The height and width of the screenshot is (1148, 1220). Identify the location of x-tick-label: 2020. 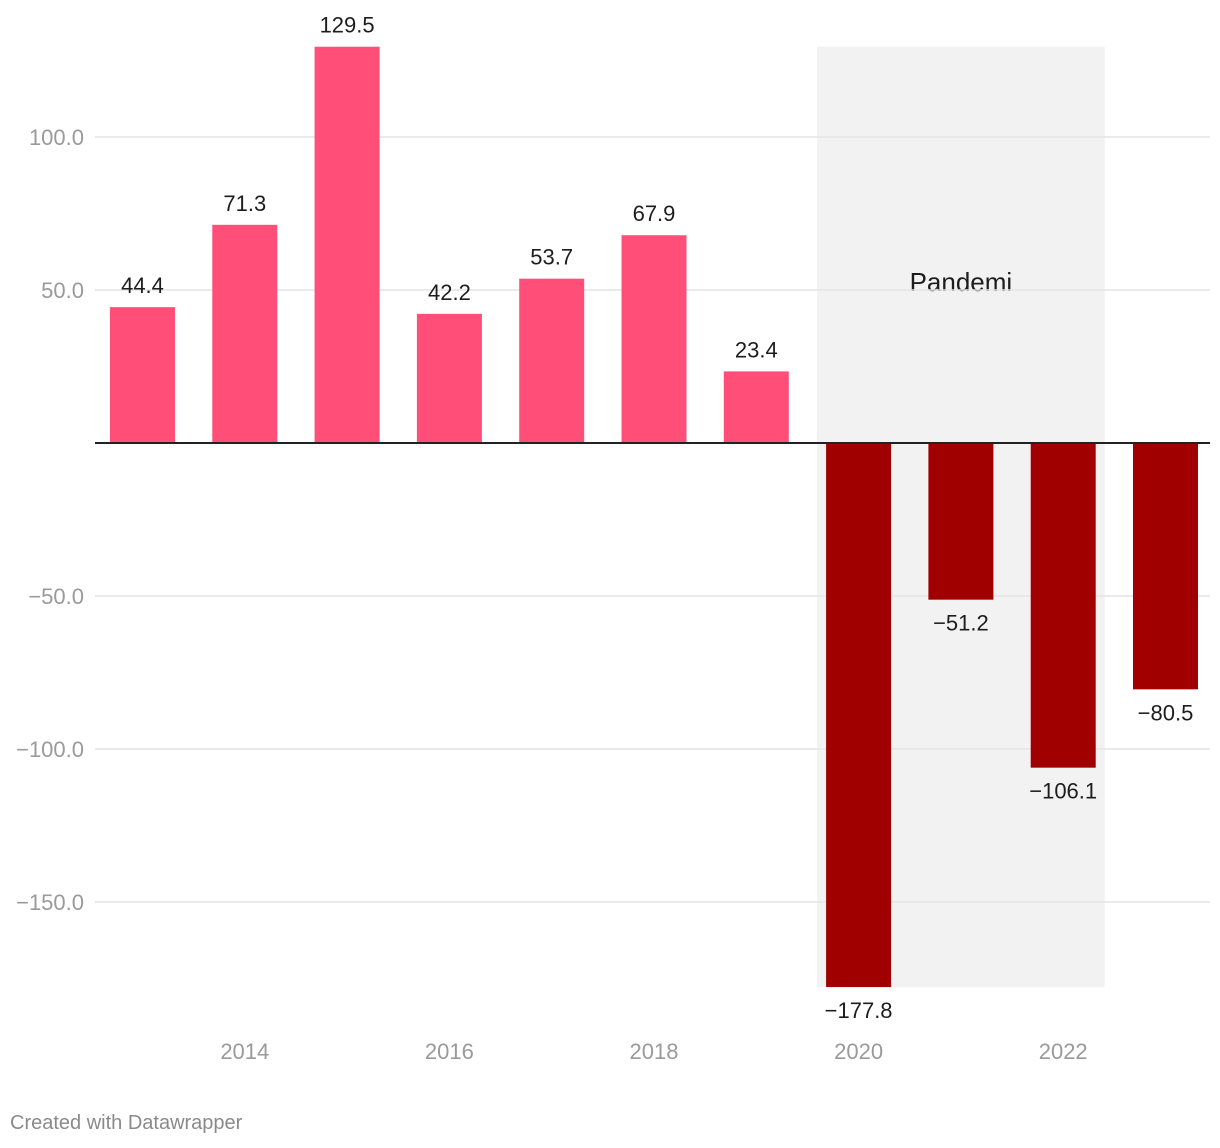
(858, 1051).